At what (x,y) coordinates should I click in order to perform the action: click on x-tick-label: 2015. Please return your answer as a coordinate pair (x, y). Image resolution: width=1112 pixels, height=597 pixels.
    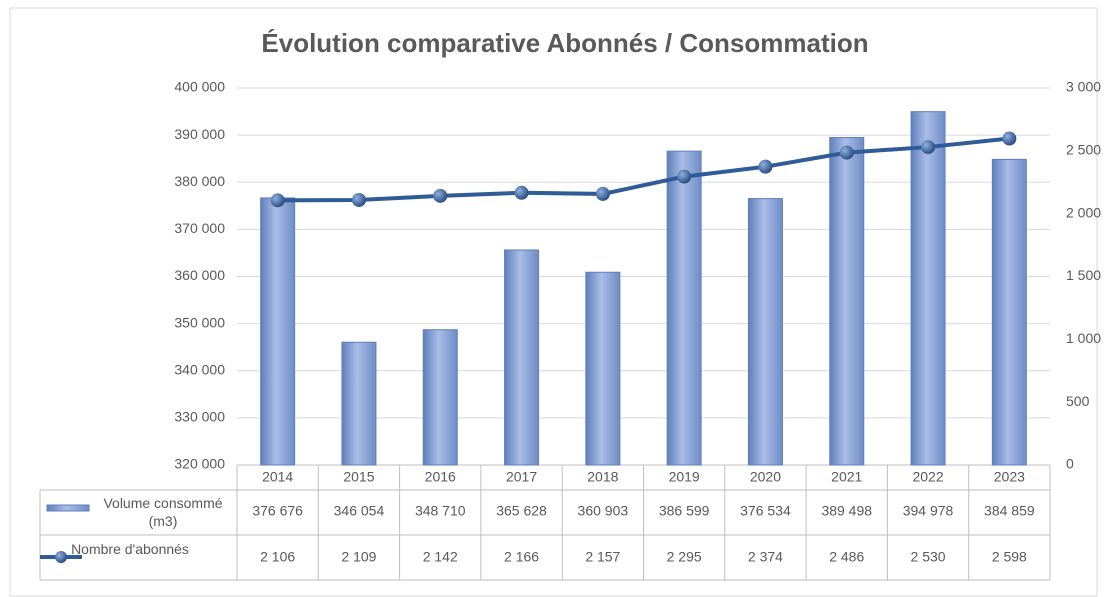
    Looking at the image, I should click on (358, 477).